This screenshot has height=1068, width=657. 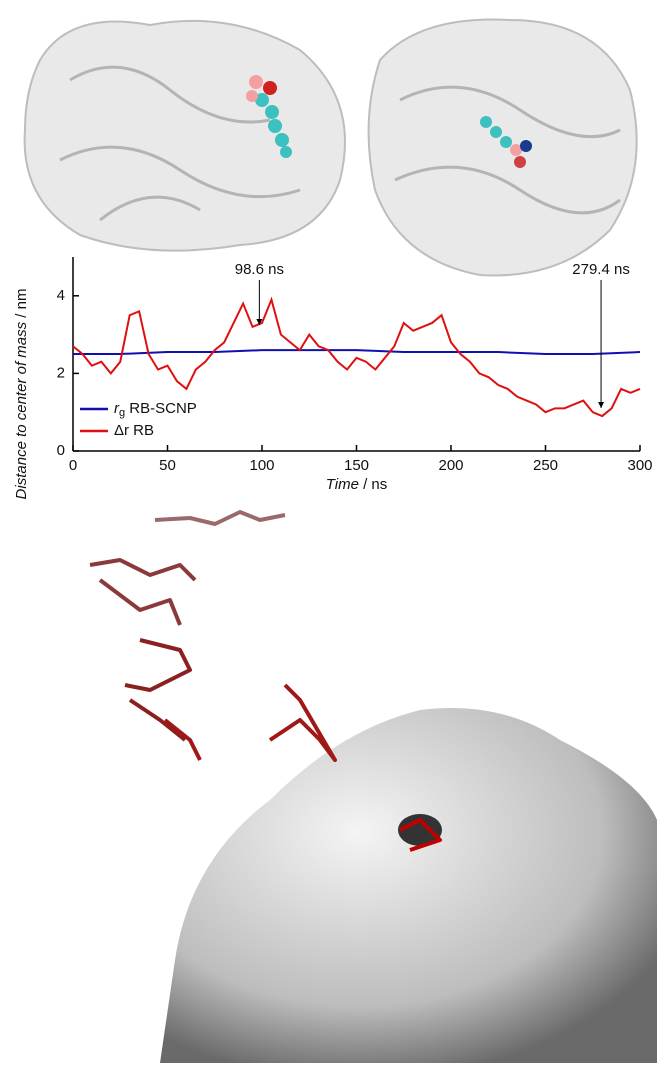 What do you see at coordinates (450, 465) in the screenshot?
I see `x-tick-label: 200` at bounding box center [450, 465].